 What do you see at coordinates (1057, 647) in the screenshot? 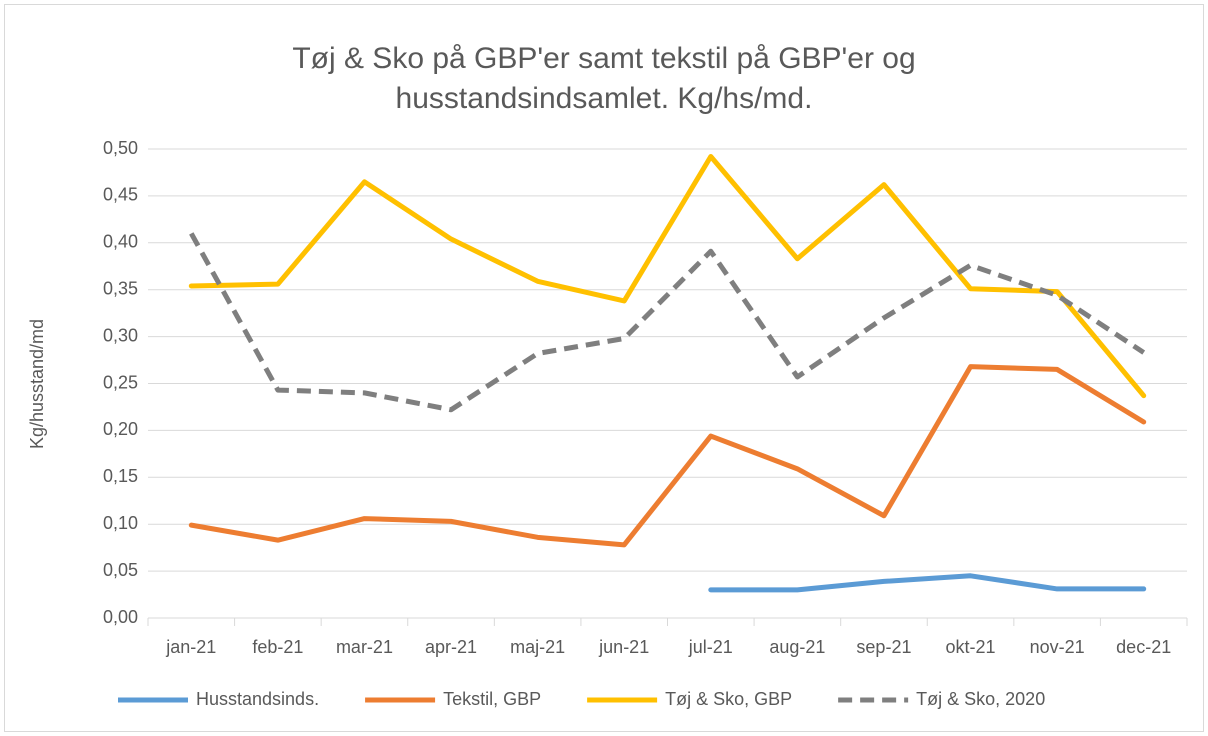
I see `x-tick-label: nov-21` at bounding box center [1057, 647].